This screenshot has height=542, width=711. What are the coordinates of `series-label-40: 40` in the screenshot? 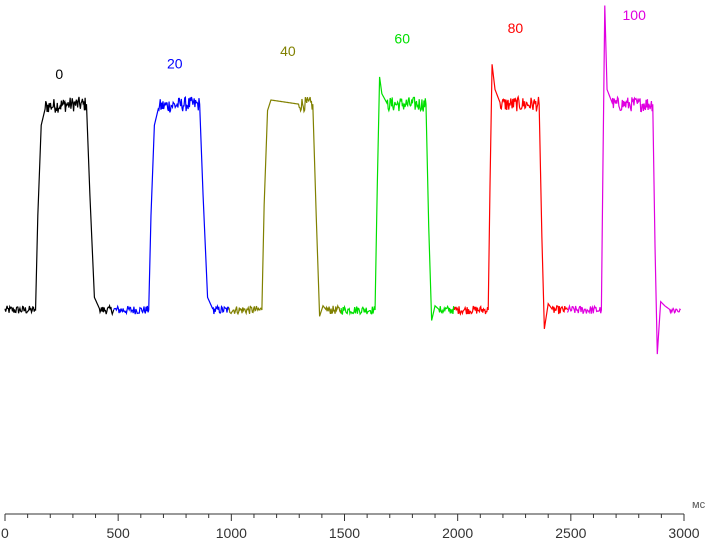 It's located at (288, 51).